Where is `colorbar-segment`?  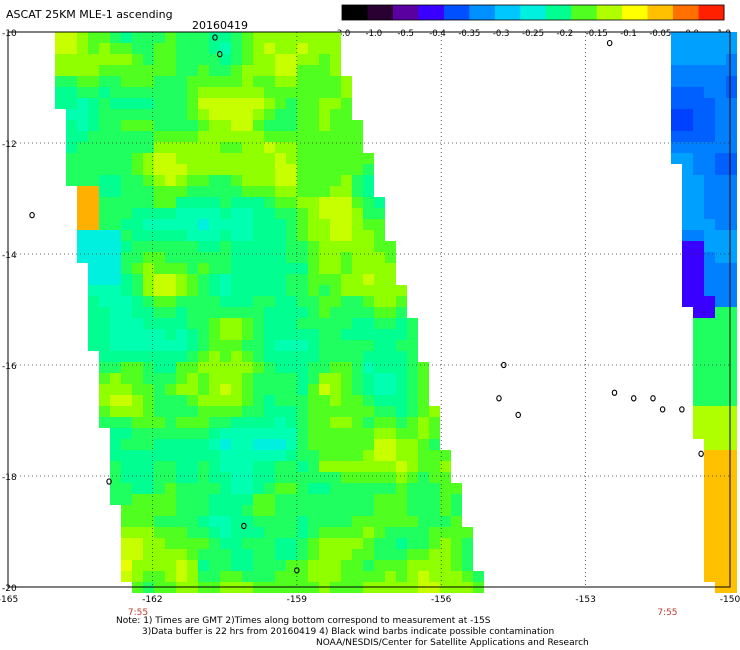
colorbar-segment is located at coordinates (533, 12).